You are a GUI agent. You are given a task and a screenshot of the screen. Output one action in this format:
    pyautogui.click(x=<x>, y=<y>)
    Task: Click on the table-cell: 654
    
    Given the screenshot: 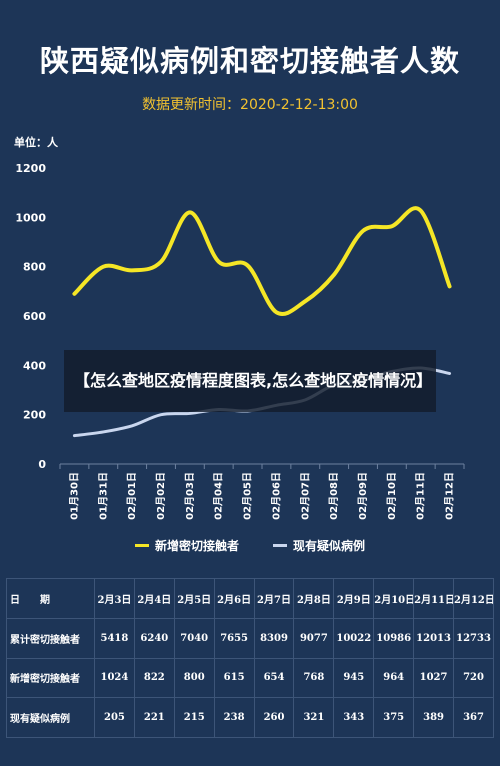 What is the action you would take?
    pyautogui.click(x=274, y=678)
    